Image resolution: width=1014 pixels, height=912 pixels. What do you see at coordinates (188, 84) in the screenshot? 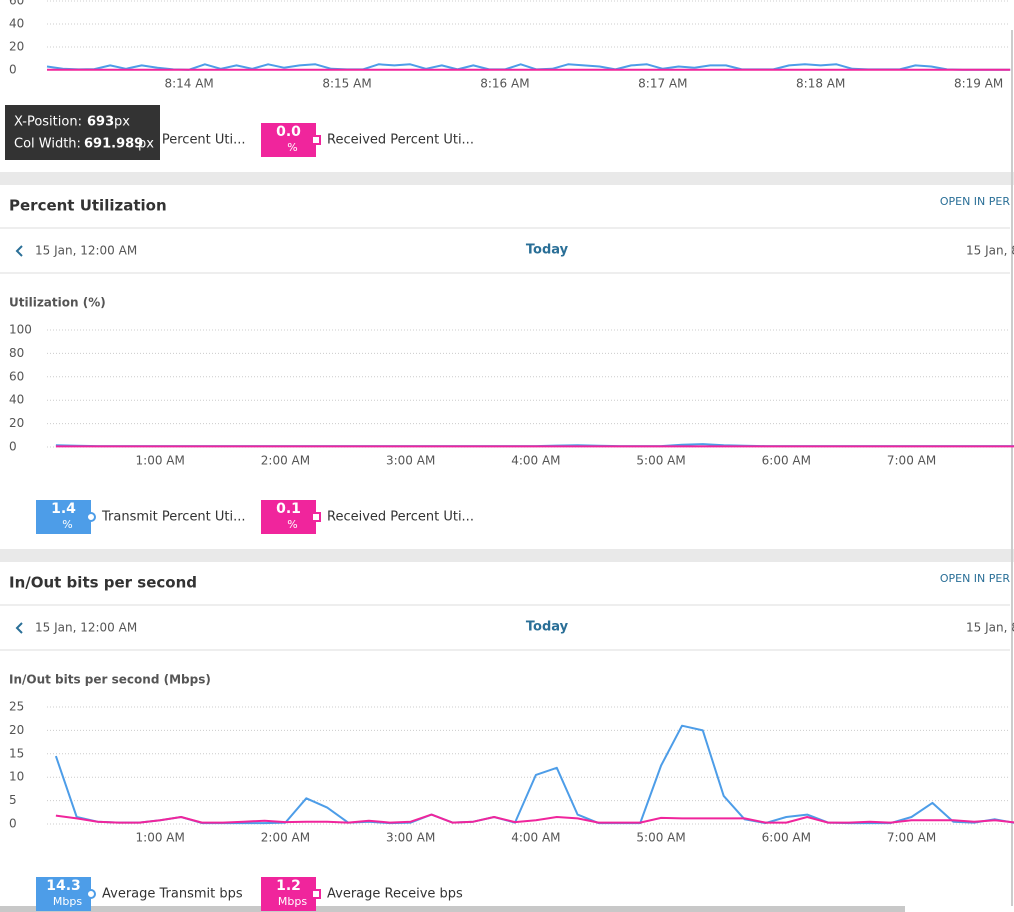
I see `x-tick-label: 8:14 AM` at bounding box center [188, 84].